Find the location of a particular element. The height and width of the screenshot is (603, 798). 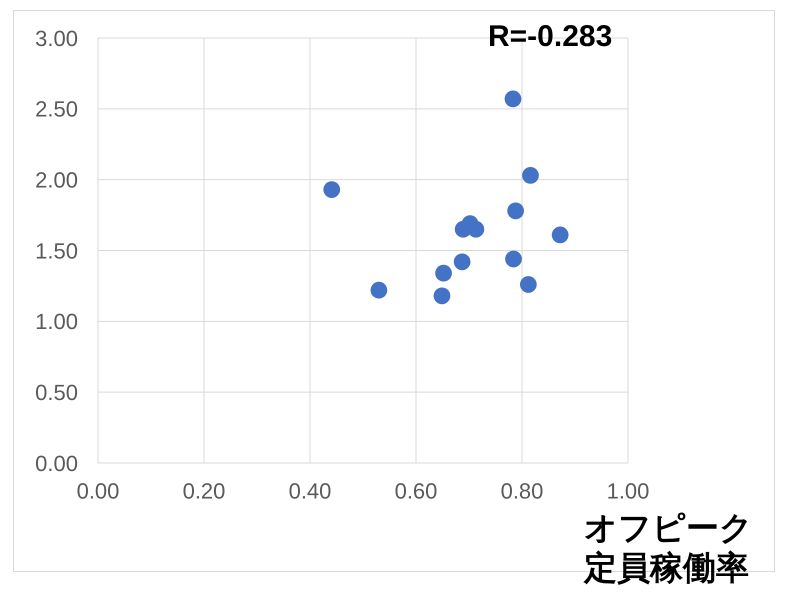

y-tick-label: 2.50 is located at coordinates (56, 109).